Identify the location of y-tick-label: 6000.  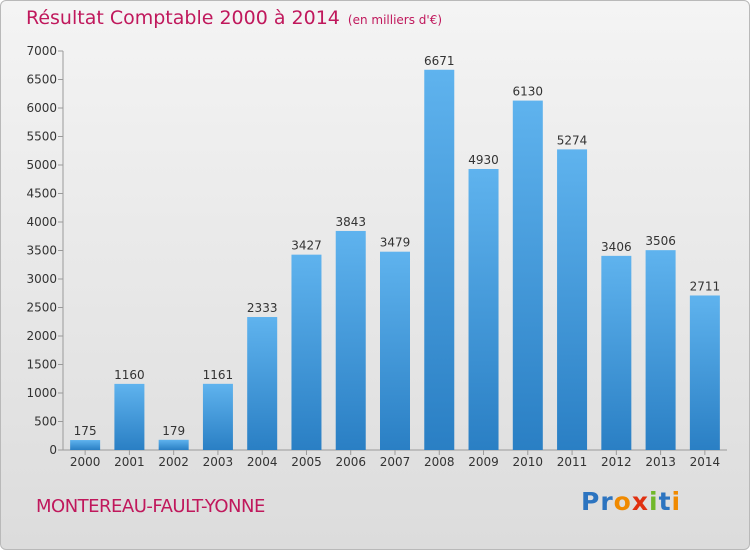
(41, 108).